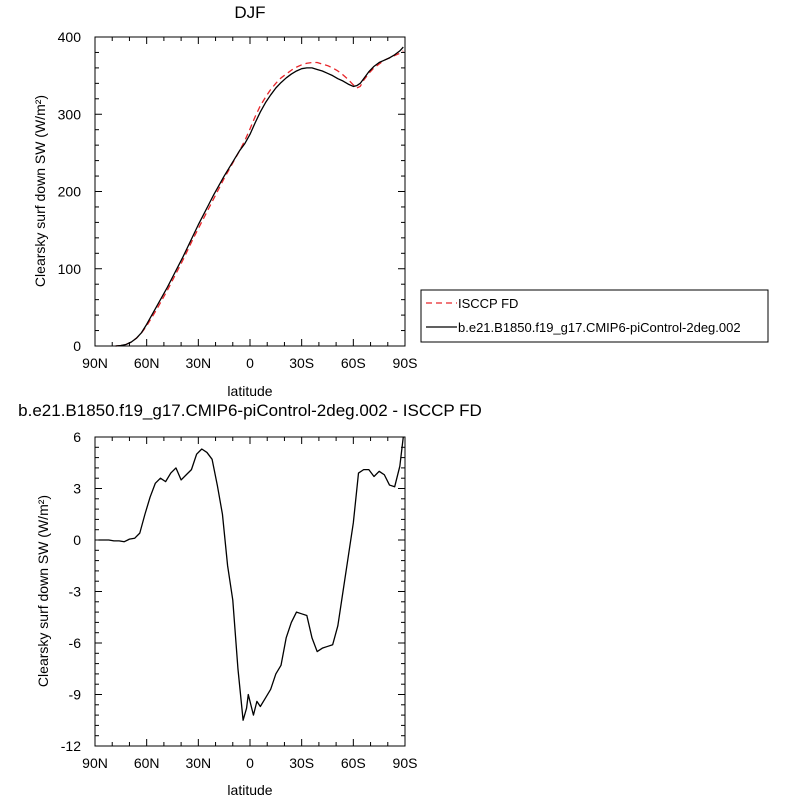  I want to click on bottom-chart-y-tick-label: 0, so click(77, 540).